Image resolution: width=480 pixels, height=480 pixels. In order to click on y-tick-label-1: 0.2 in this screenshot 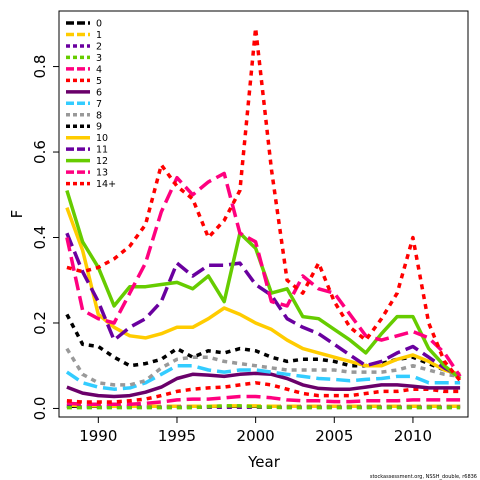, I will do `click(40, 323)`.